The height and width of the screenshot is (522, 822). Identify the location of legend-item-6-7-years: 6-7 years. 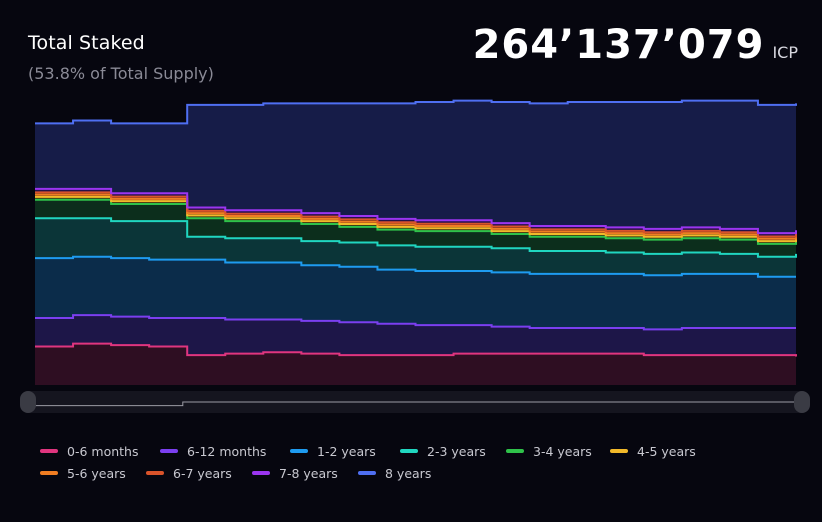
(199, 473).